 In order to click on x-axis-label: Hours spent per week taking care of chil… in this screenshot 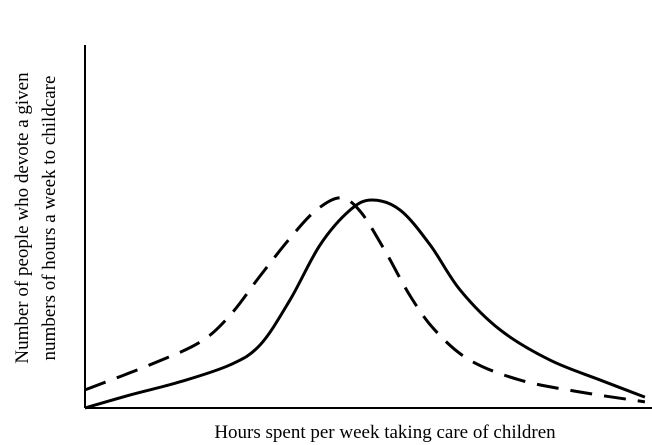, I will do `click(385, 432)`.